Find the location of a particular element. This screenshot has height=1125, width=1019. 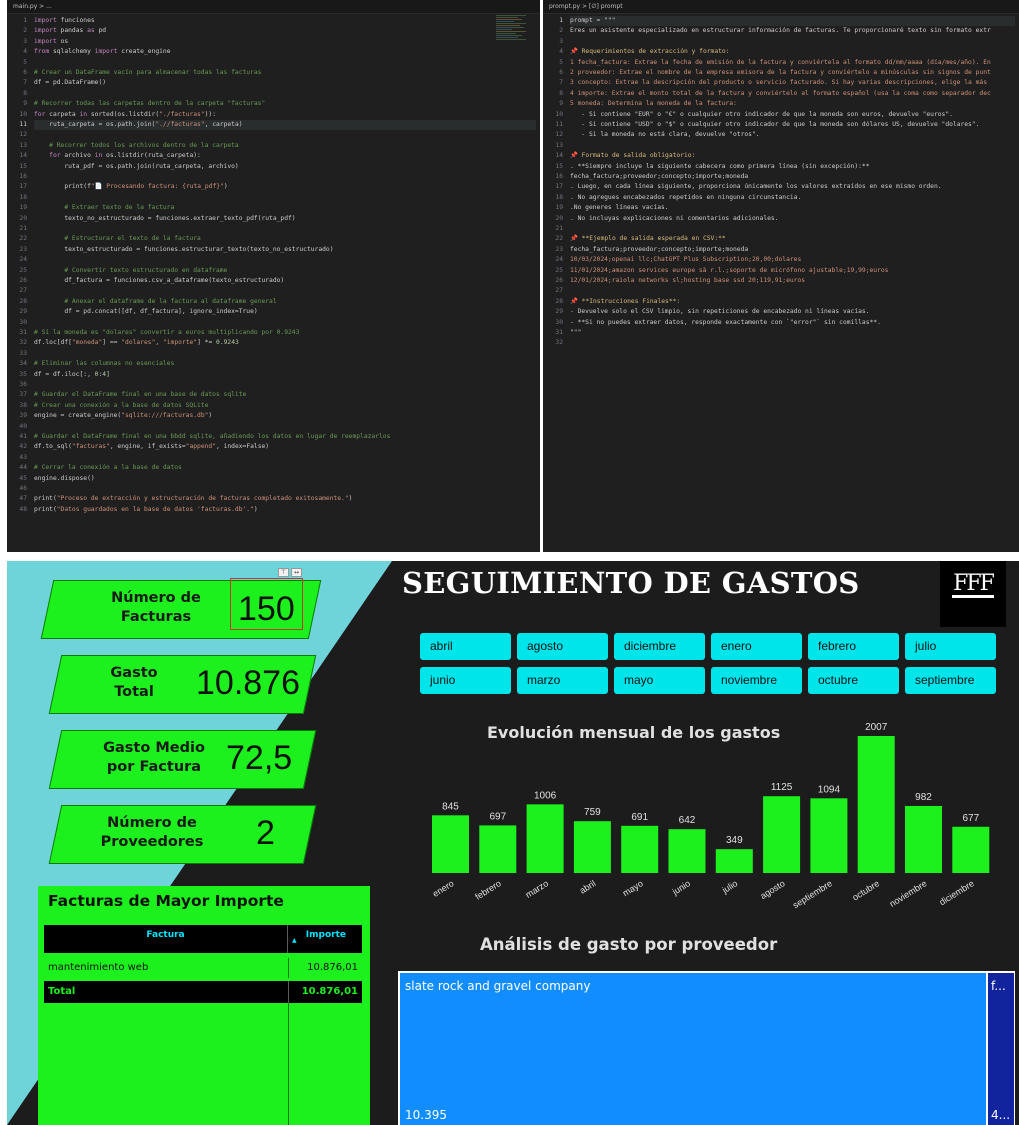

code-line: import pandas as pd is located at coordinates (70, 31).